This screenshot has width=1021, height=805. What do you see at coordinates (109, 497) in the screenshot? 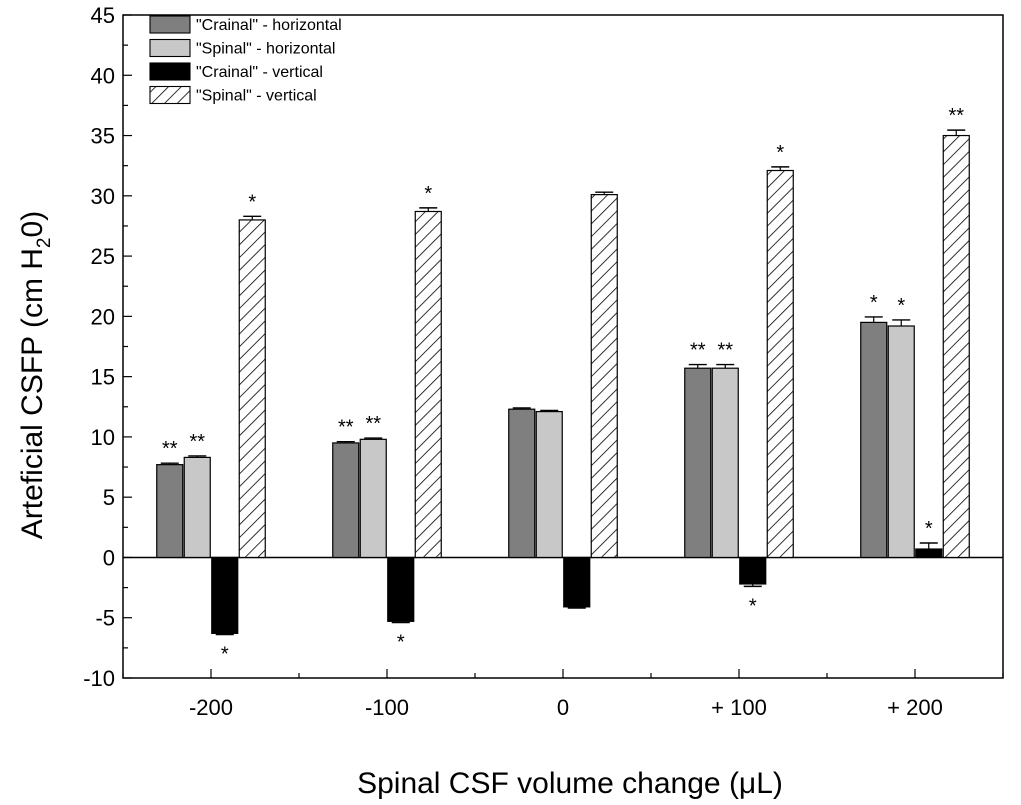
I see `y-tick-label: 5` at bounding box center [109, 497].